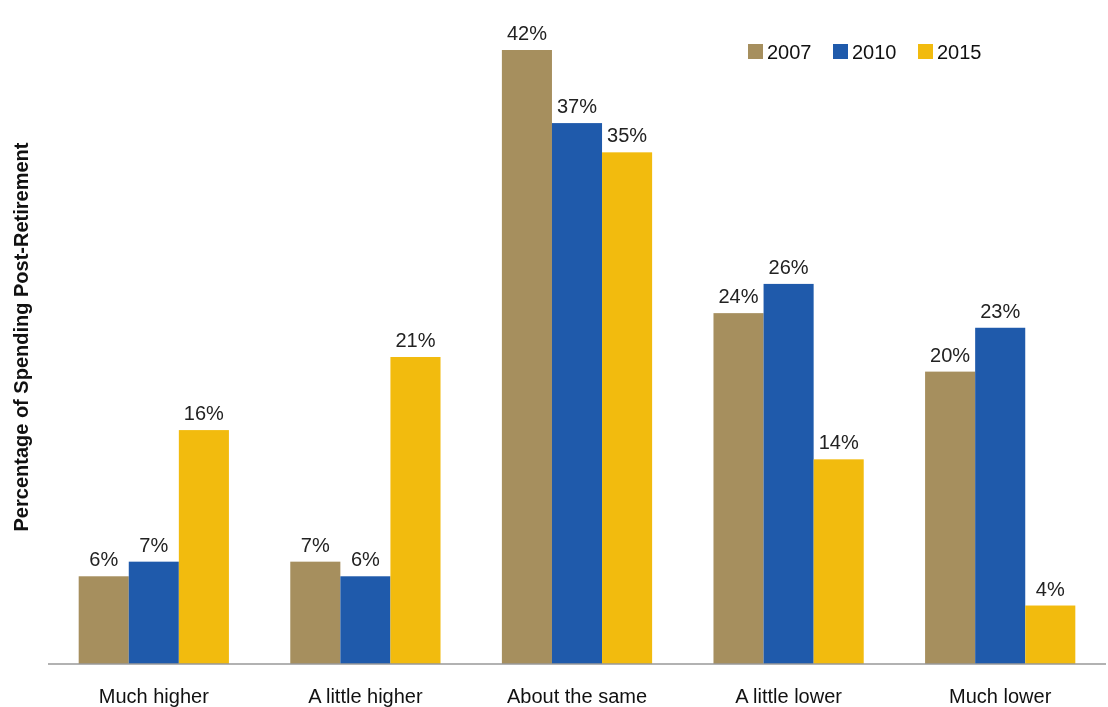 This screenshot has width=1108, height=707. Describe the element at coordinates (577, 696) in the screenshot. I see `x-tick-label: About the same` at that location.